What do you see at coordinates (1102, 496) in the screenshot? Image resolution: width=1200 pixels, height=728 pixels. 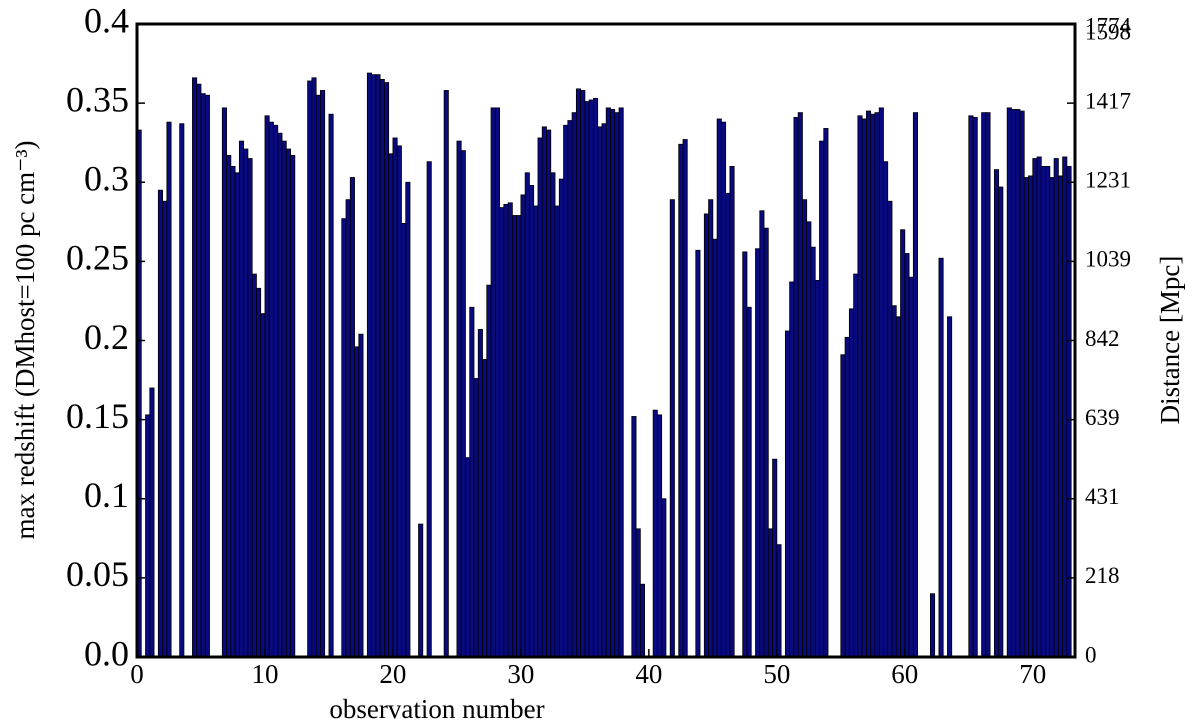 I see `y2-tick-label: 431` at bounding box center [1102, 496].